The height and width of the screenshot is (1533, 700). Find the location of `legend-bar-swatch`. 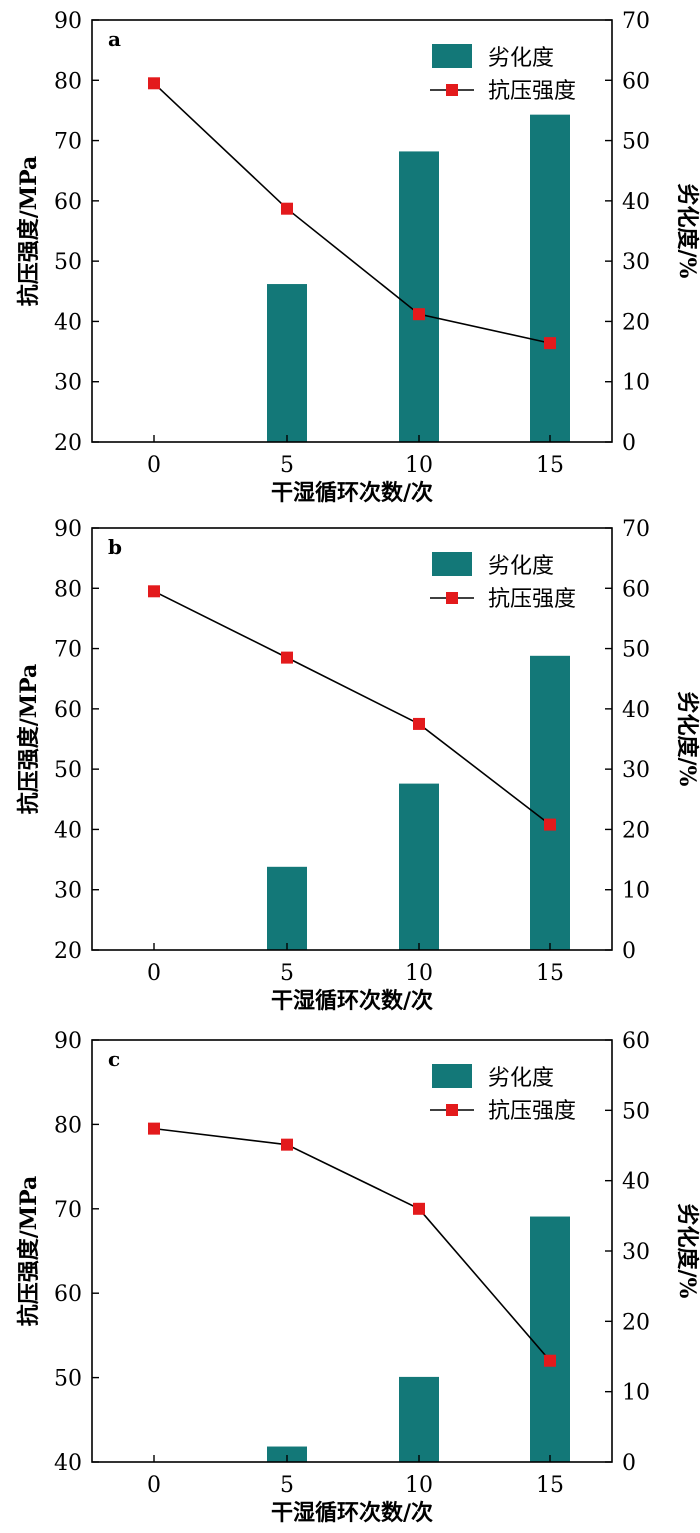

legend-bar-swatch is located at coordinates (452, 1076).